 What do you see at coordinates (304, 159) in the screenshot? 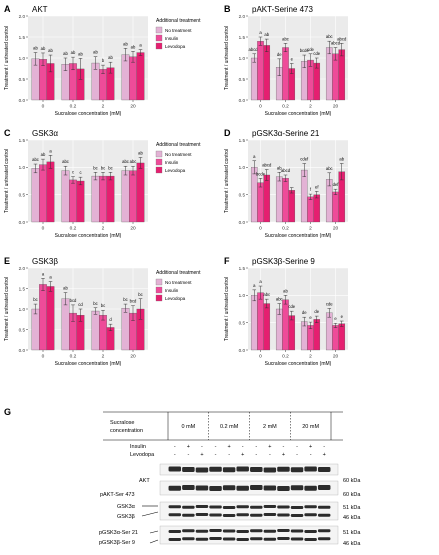
I see `significance-letter: cdef` at bounding box center [304, 159].